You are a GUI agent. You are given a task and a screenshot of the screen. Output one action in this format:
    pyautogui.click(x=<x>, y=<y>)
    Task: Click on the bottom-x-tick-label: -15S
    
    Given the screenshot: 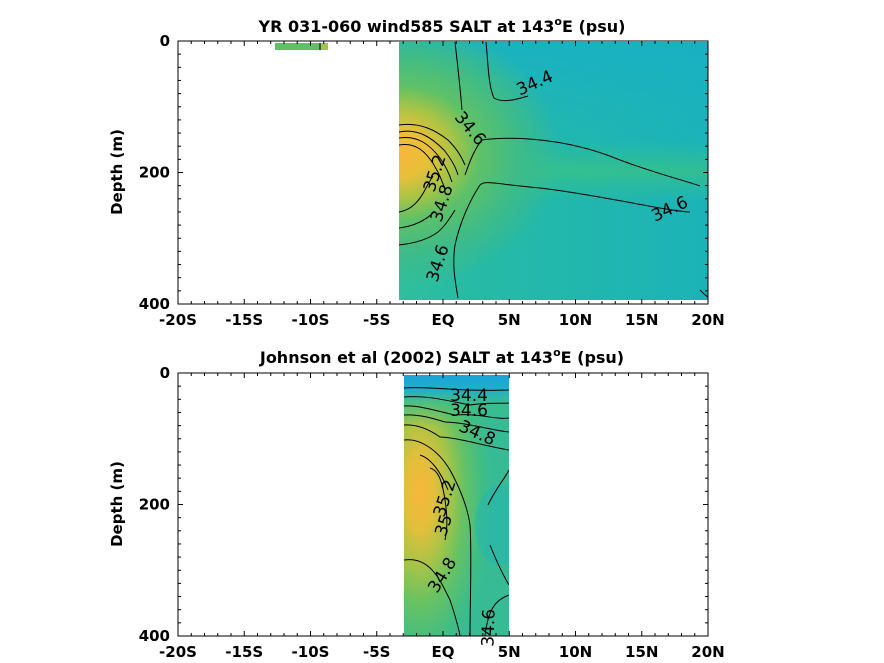 What is the action you would take?
    pyautogui.click(x=244, y=652)
    